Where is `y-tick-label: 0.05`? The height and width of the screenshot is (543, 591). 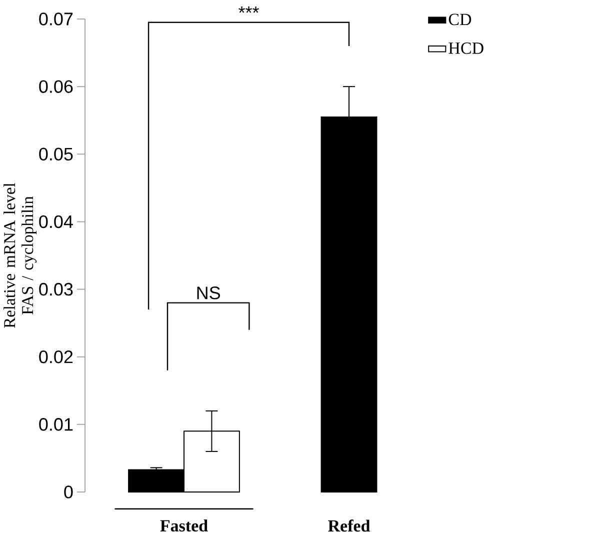
y-tick-label: 0.05 is located at coordinates (56, 154).